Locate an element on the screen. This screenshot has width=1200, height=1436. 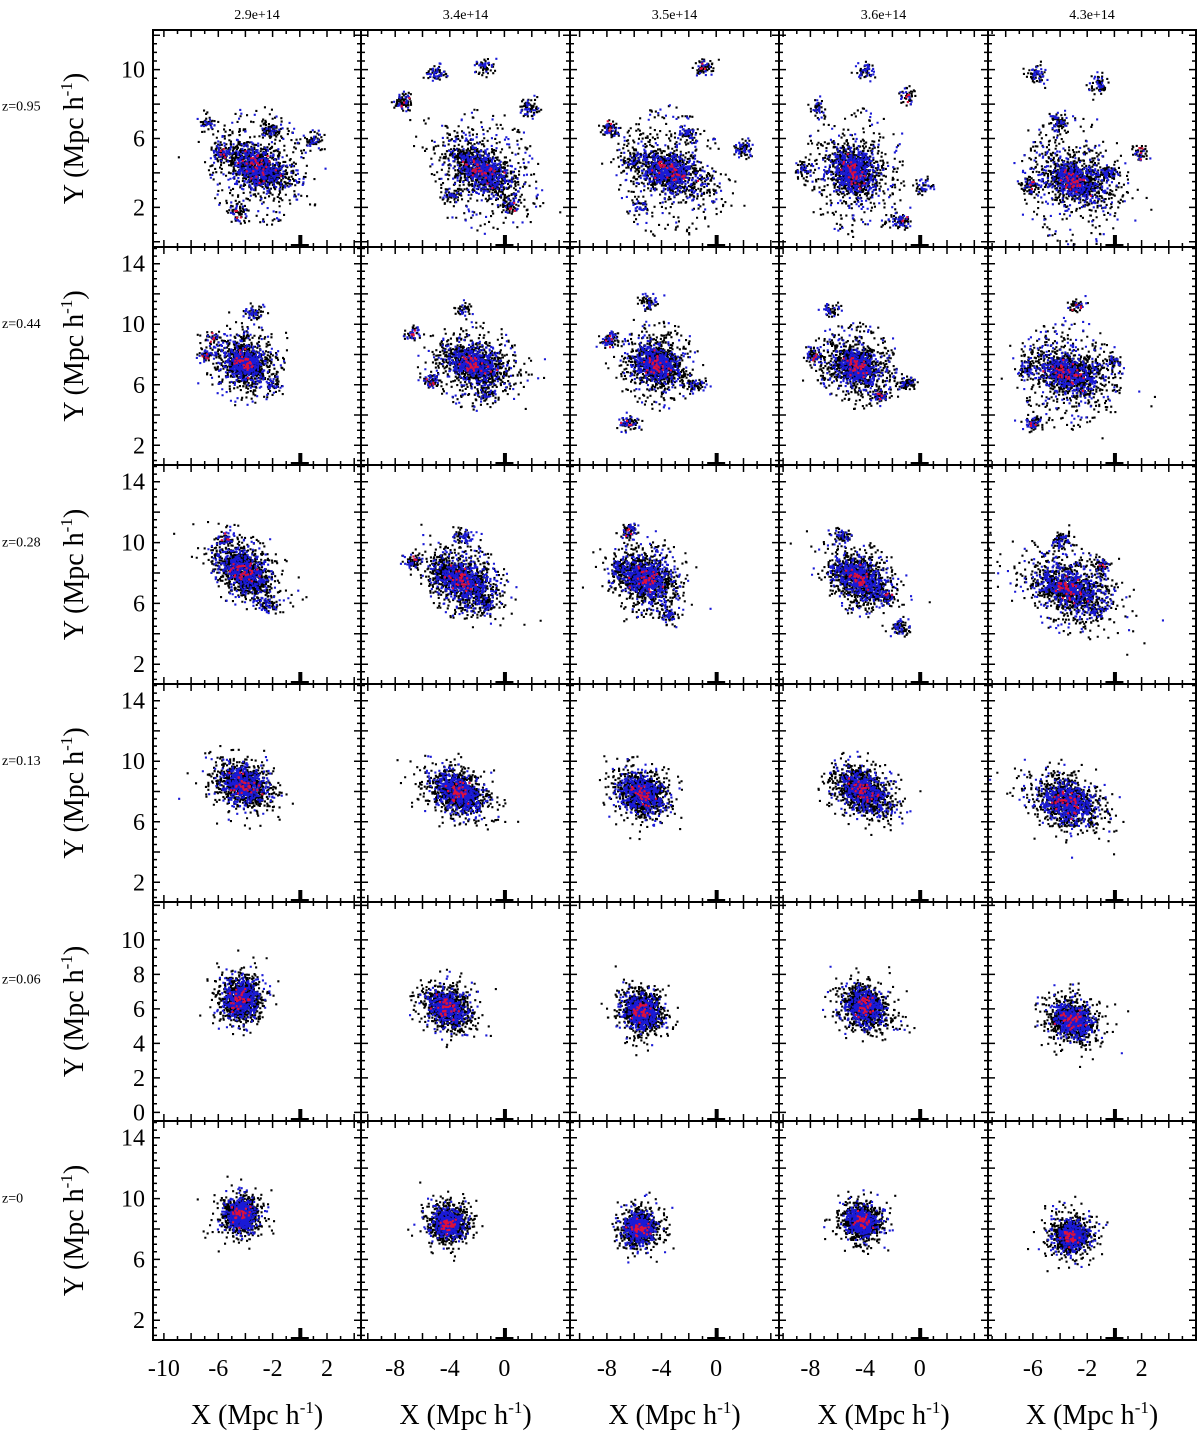
particles-r1-c4 is located at coordinates (1078, 367).